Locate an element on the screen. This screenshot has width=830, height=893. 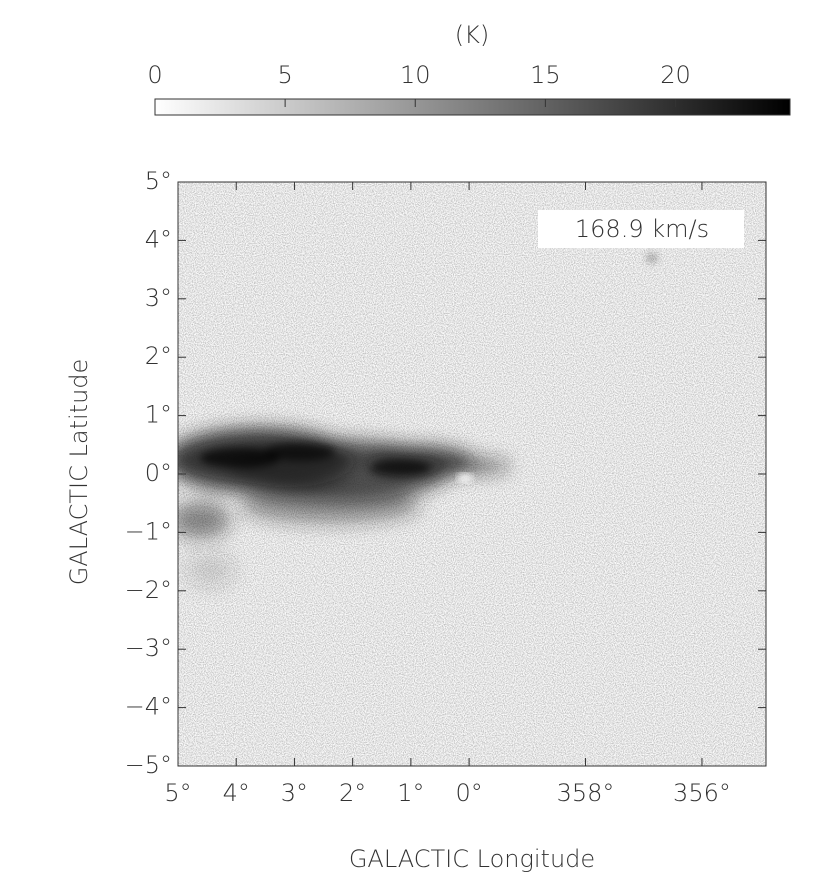
x-tick-label: 358° is located at coordinates (586, 793).